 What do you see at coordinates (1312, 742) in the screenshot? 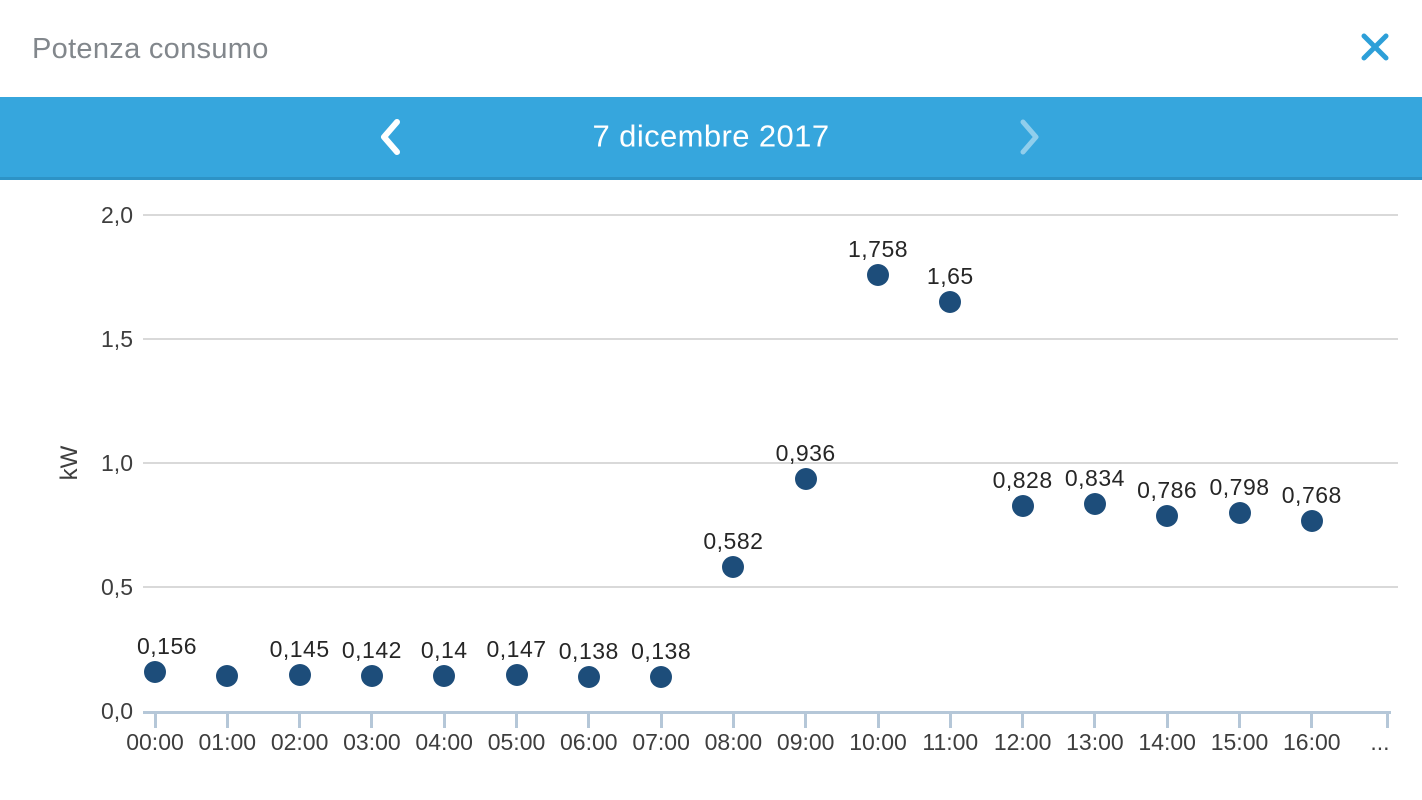
I see `x-axis-tick-label: 16:00` at bounding box center [1312, 742].